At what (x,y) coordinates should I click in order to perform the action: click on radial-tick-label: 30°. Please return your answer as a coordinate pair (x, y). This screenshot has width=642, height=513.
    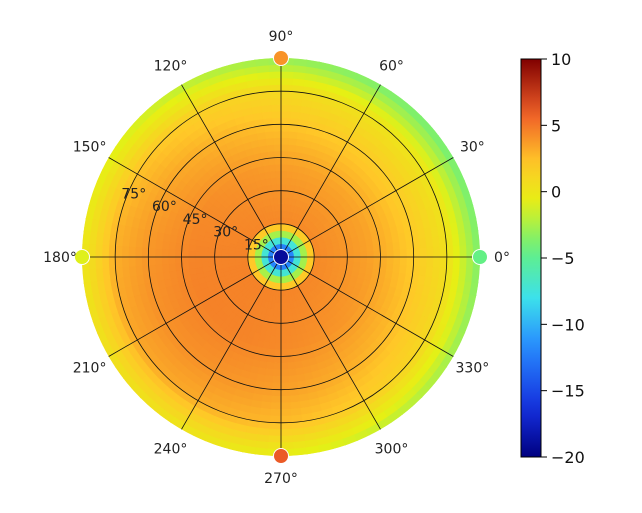
    Looking at the image, I should click on (225, 233).